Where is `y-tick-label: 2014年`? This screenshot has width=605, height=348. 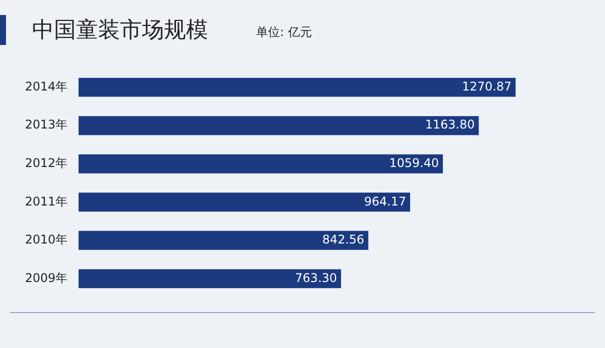
y-tick-label: 2014年 is located at coordinates (46, 86).